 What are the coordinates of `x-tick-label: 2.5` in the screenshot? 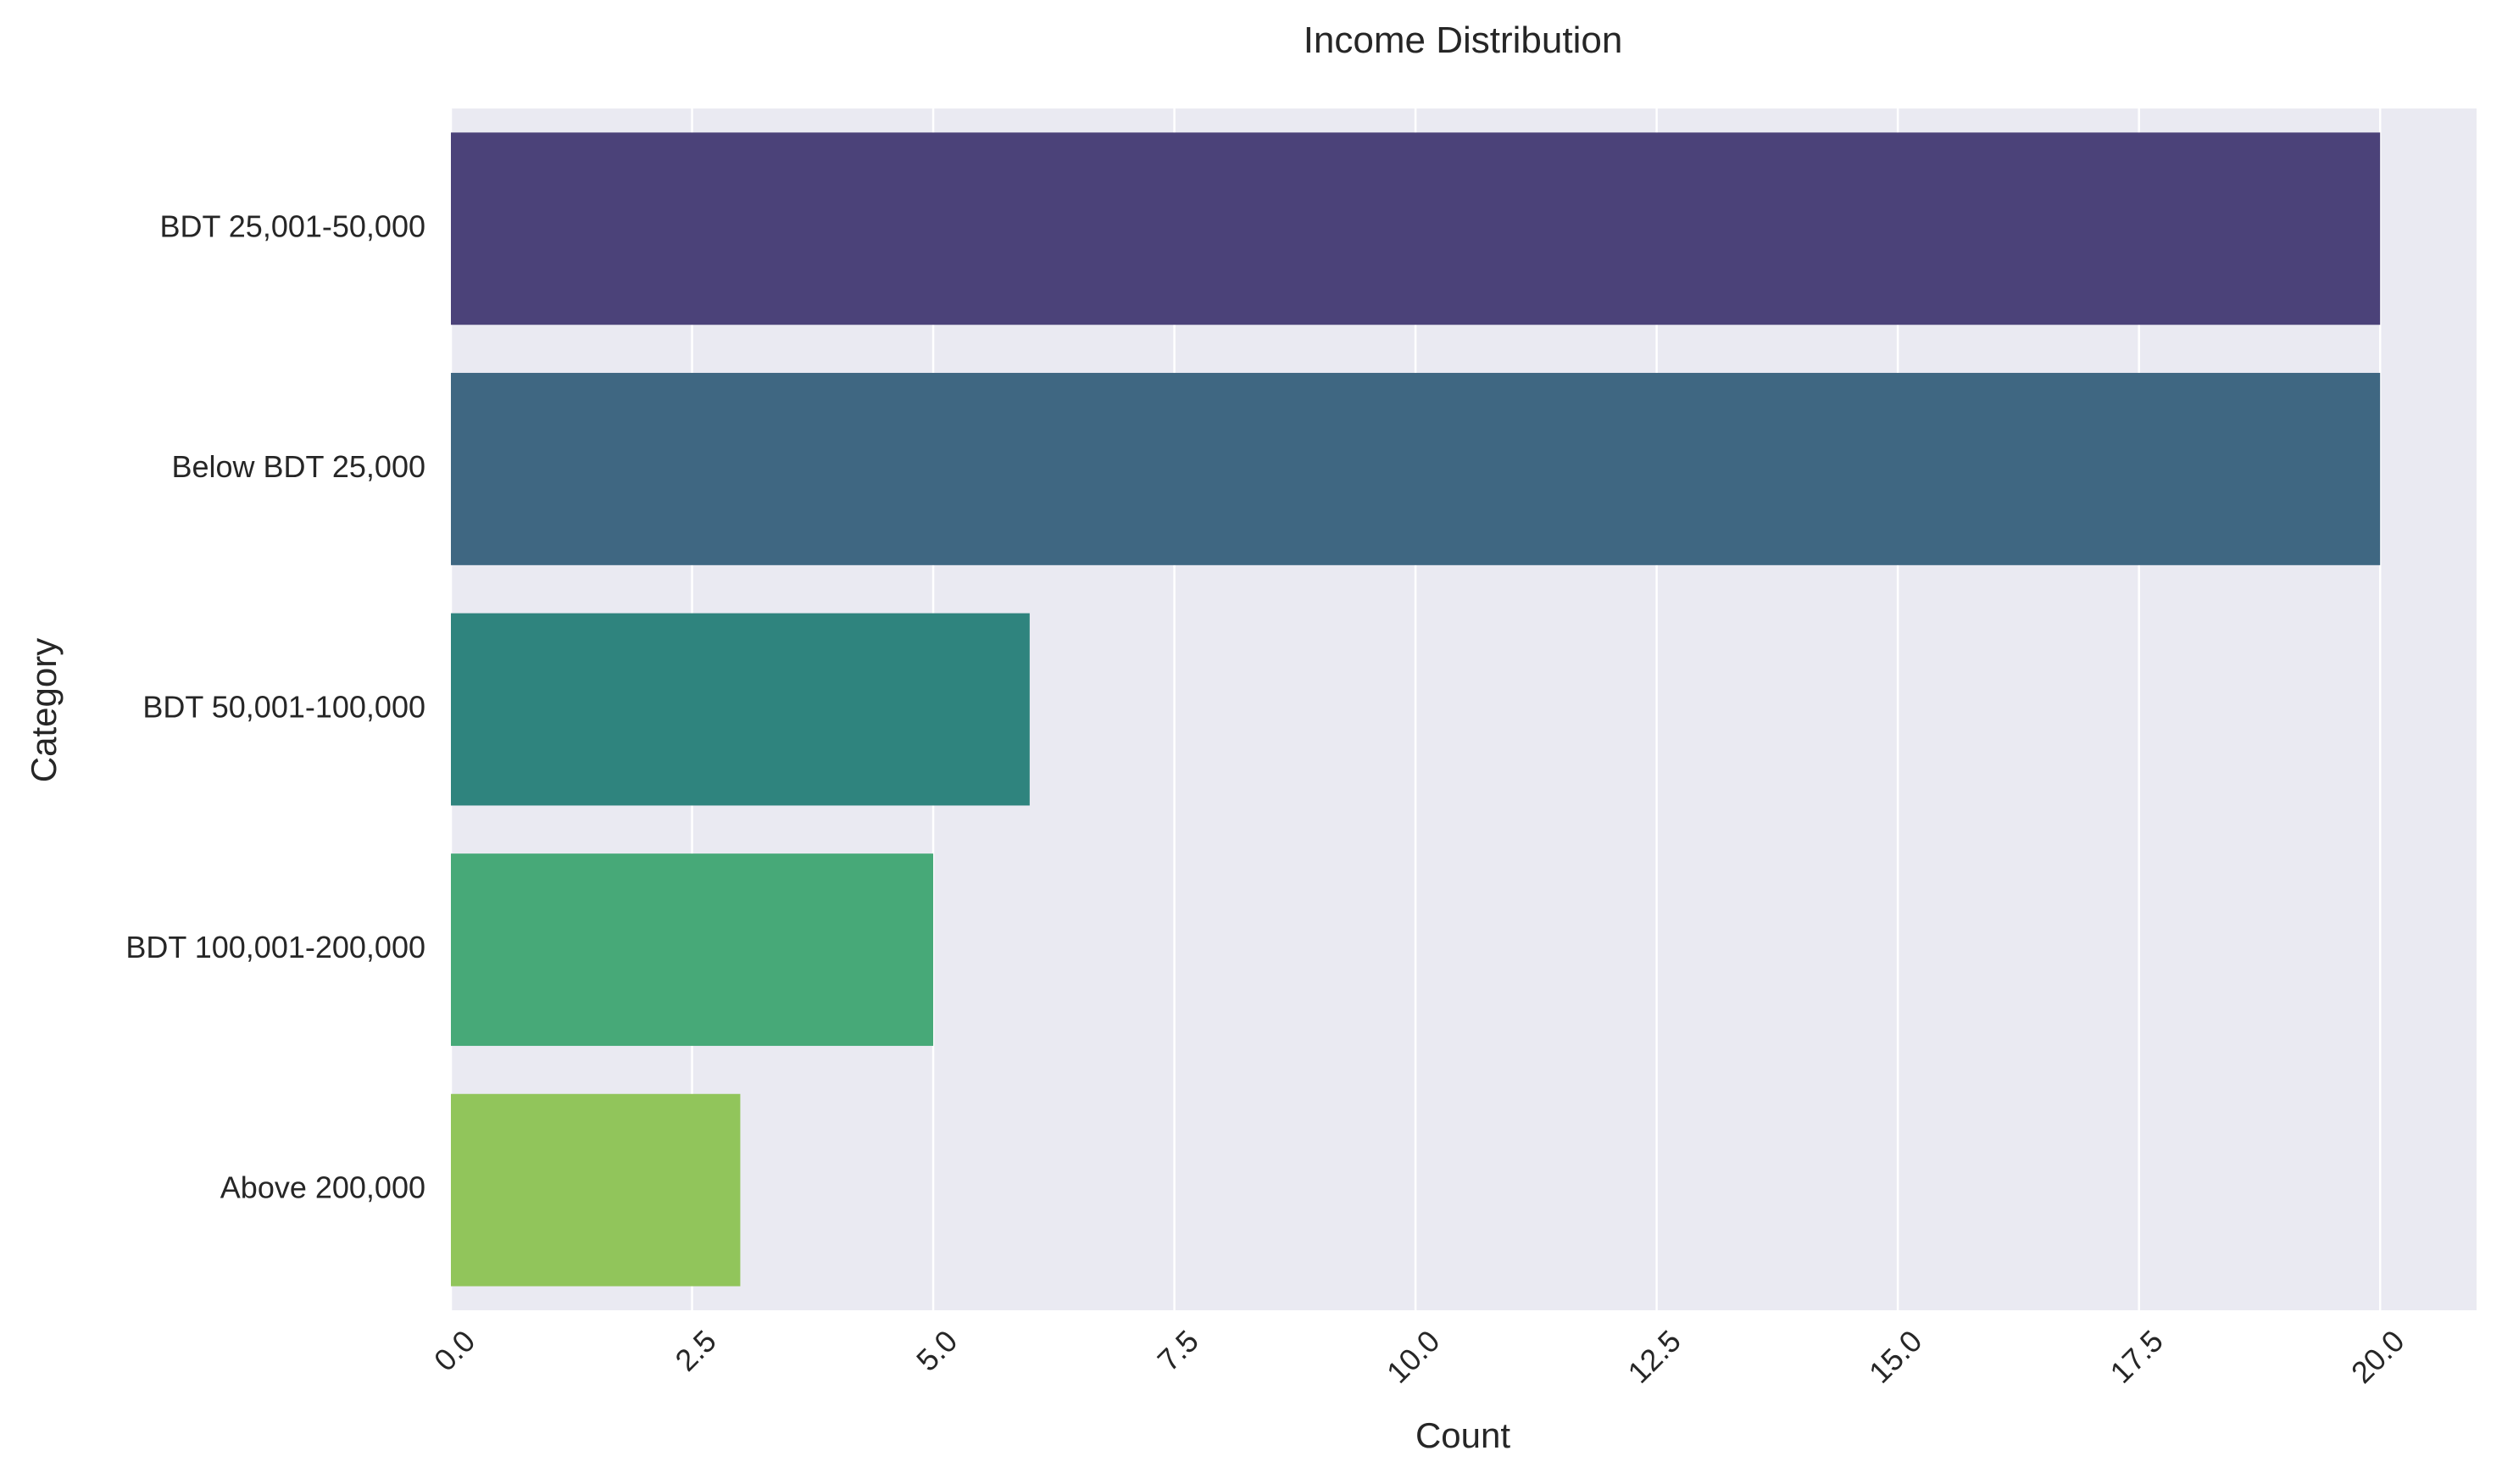 It's located at (695, 1350).